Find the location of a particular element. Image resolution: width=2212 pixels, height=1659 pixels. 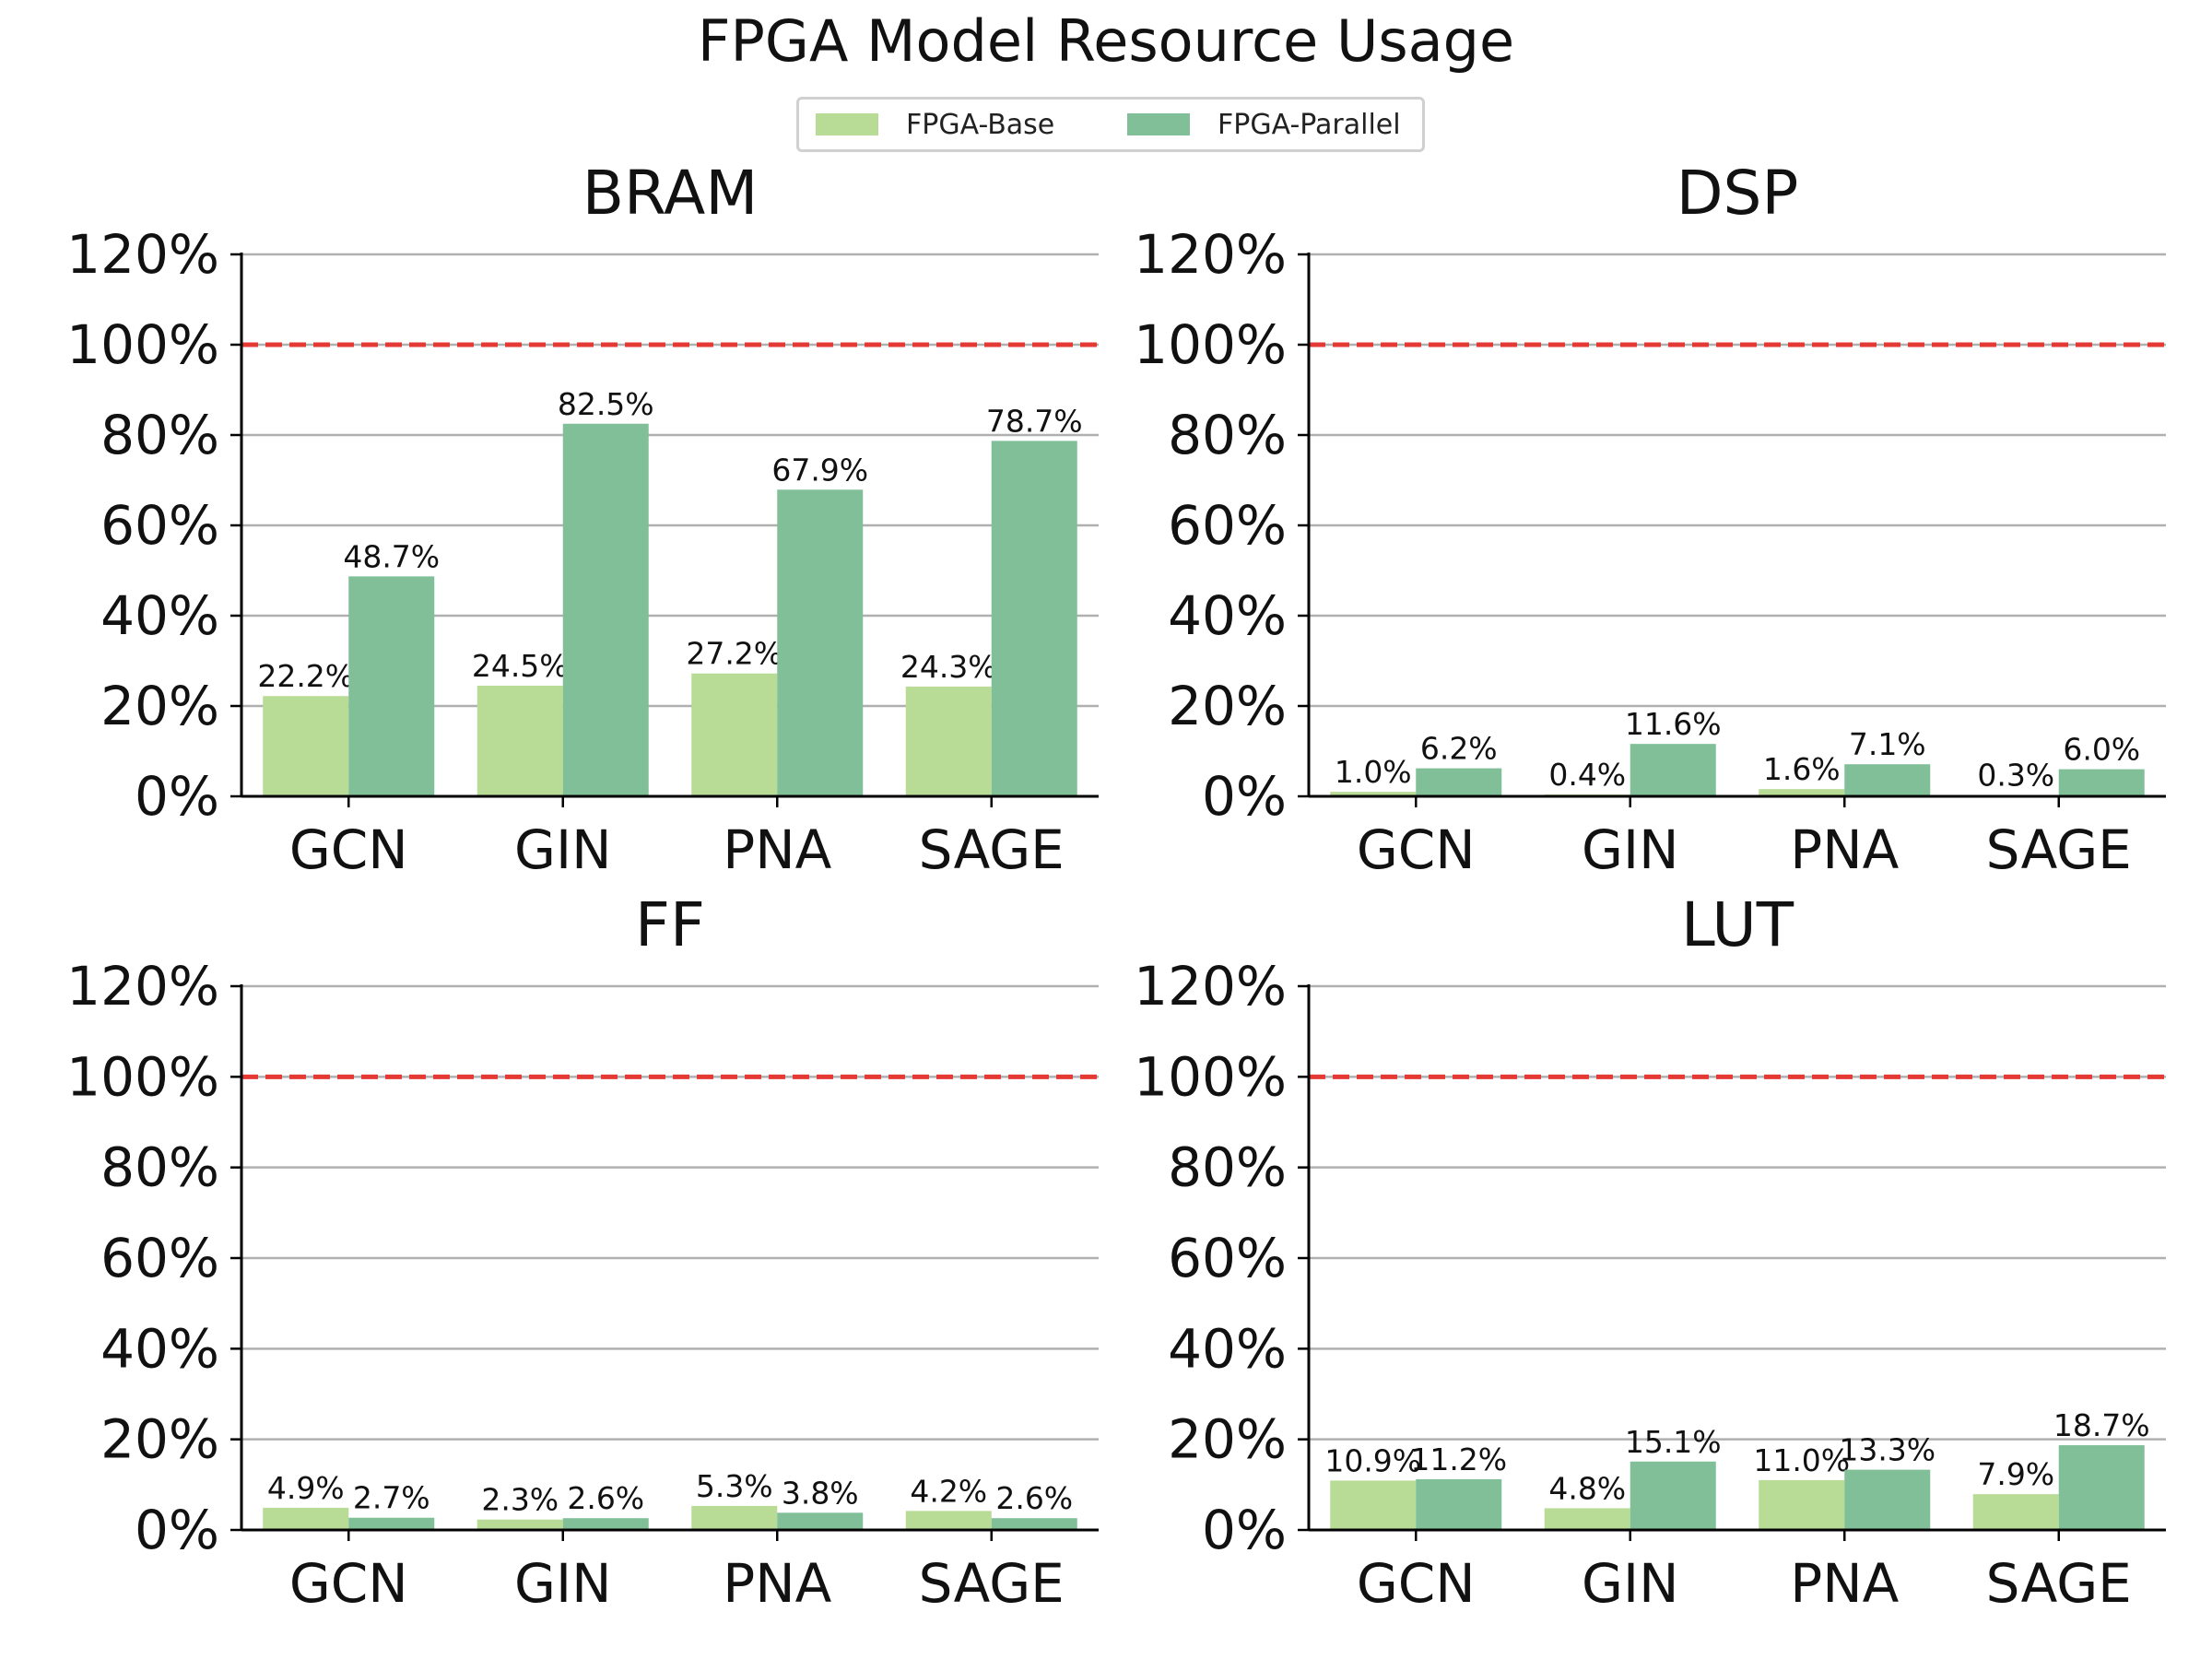

legend-item-parallel: FPGA-Parallel is located at coordinates (1264, 124).